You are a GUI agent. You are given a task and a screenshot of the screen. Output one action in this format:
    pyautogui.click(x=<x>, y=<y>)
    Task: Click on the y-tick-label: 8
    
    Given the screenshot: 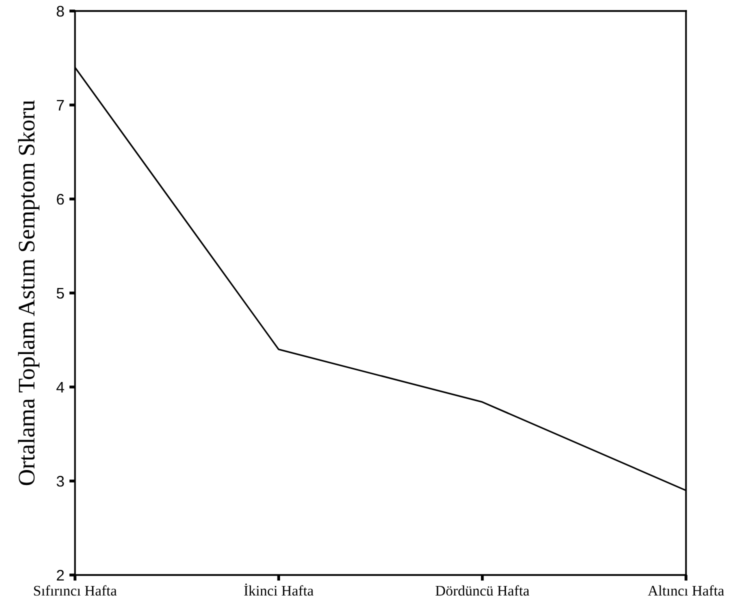 What is the action you would take?
    pyautogui.click(x=60, y=11)
    